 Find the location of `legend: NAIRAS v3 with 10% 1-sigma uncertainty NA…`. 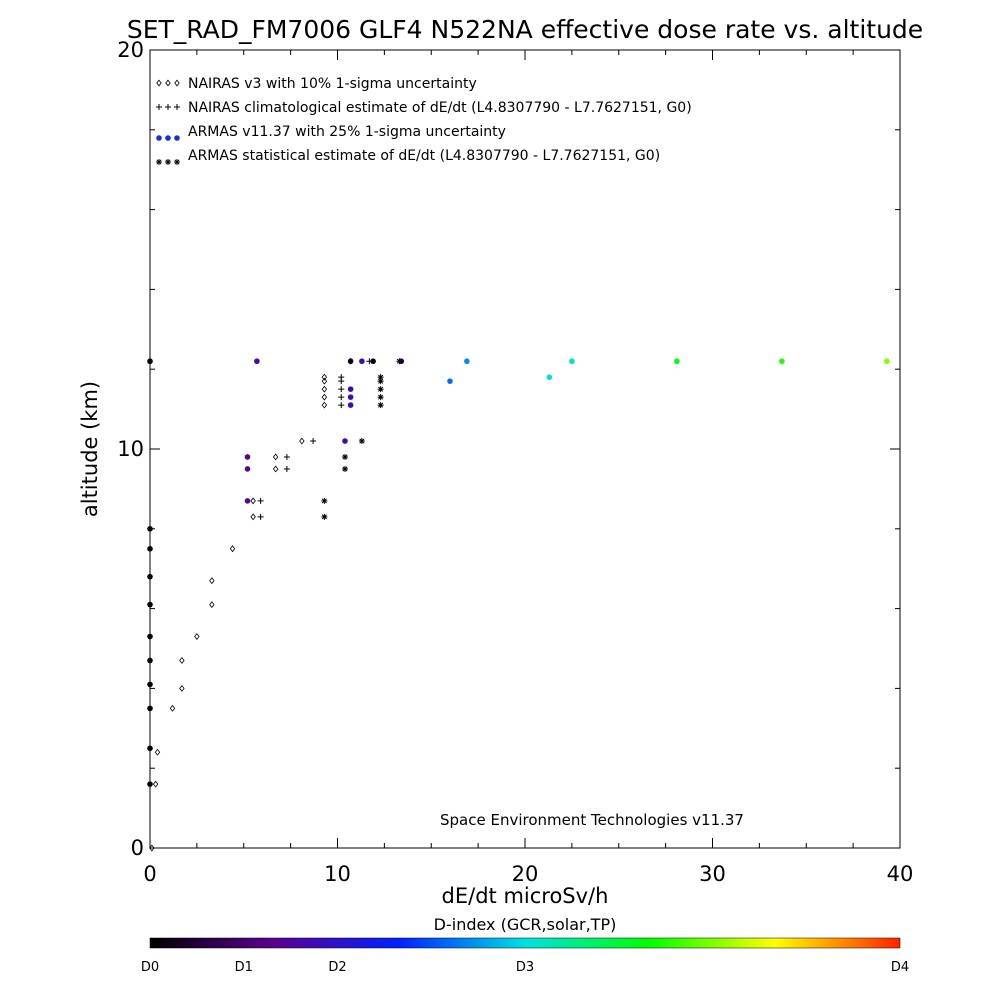

legend: NAIRAS v3 with 10% 1-sigma uncertainty NA… is located at coordinates (424, 120).